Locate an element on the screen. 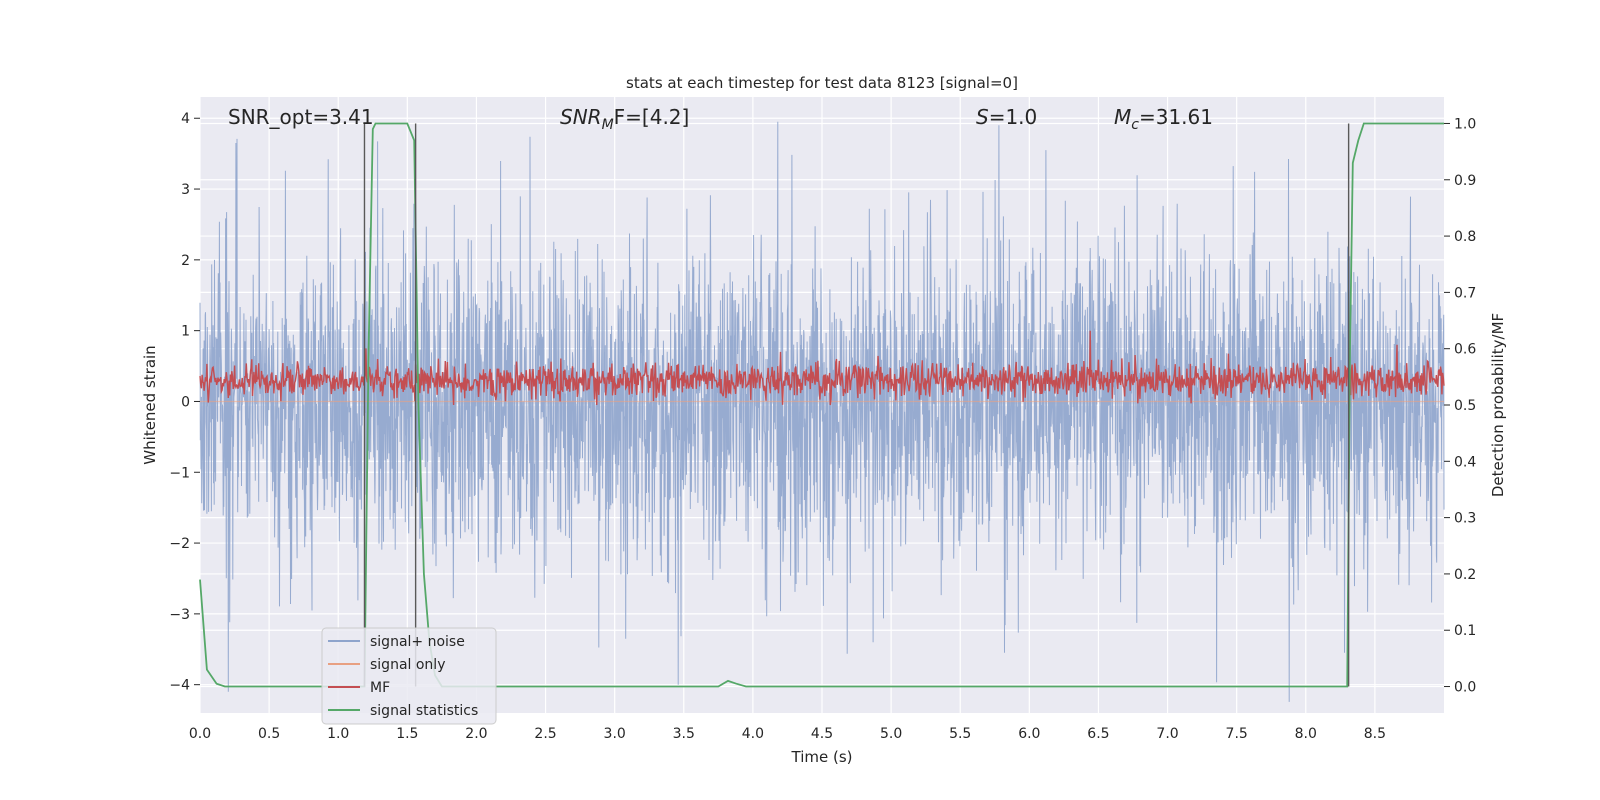 This screenshot has height=800, width=1600. mc-rest: =31.61 is located at coordinates (1176, 117).